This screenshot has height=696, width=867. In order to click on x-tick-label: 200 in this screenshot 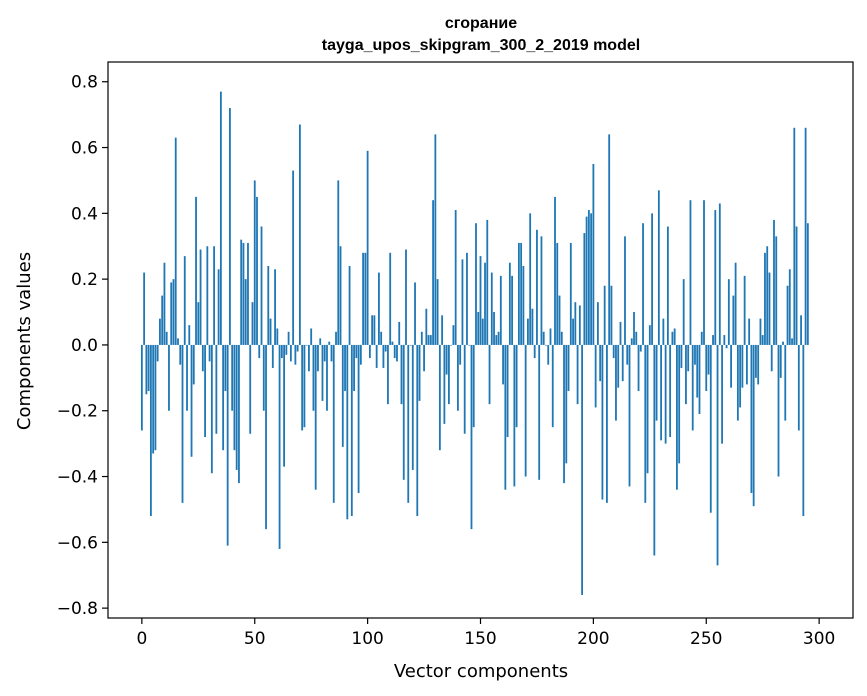, I will do `click(593, 639)`.